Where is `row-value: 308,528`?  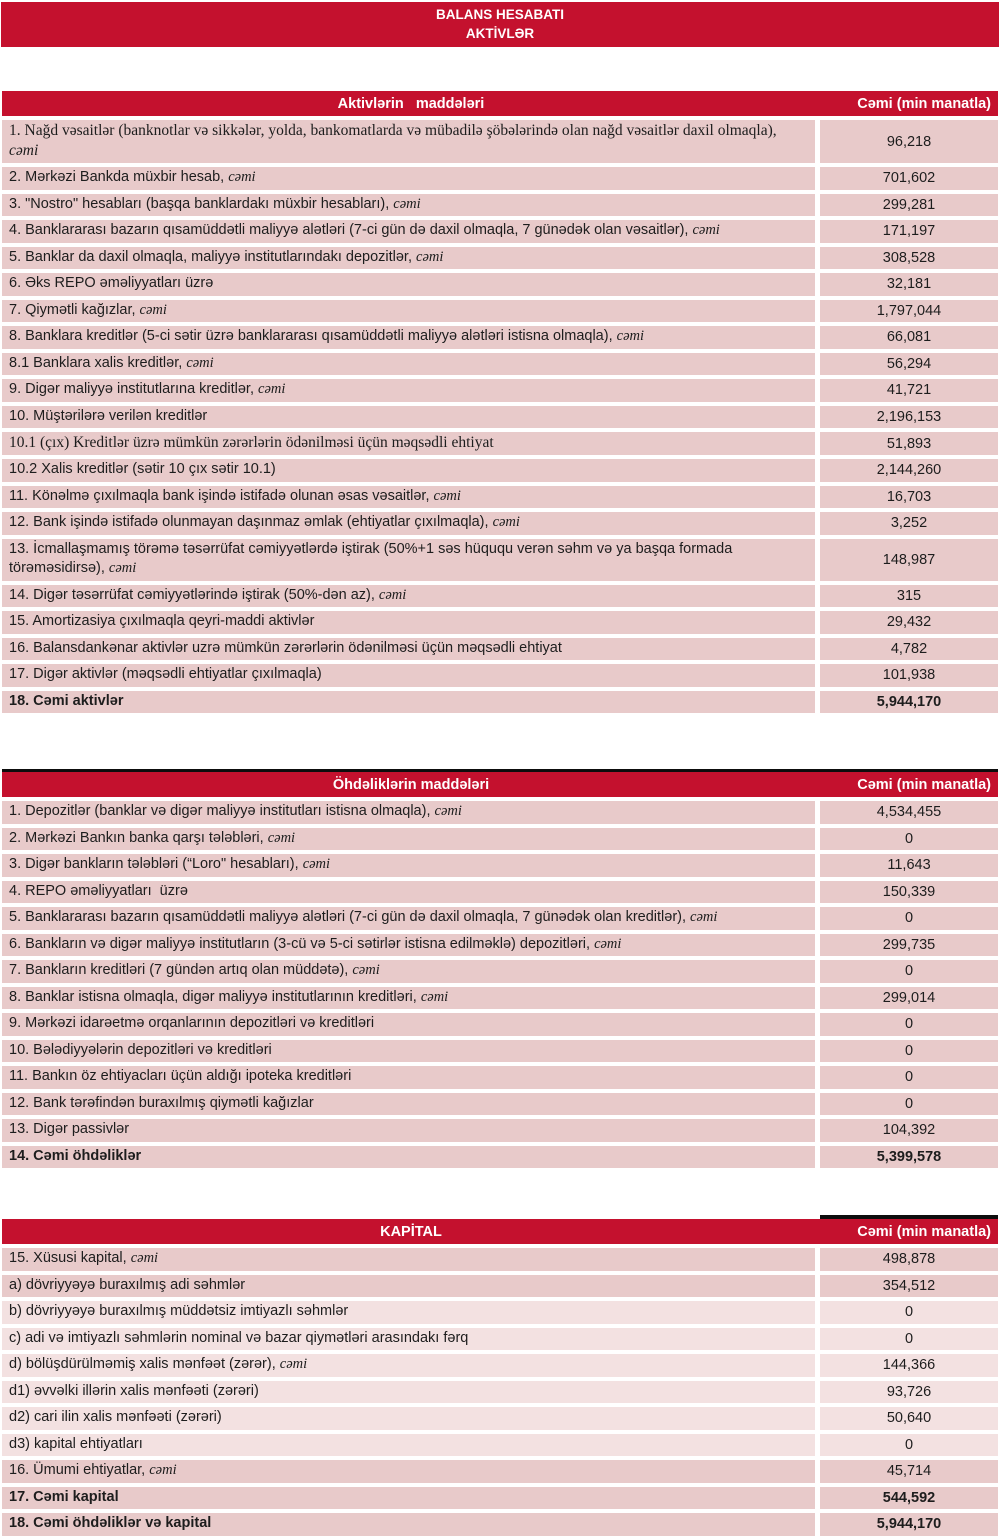 row-value: 308,528 is located at coordinates (909, 257).